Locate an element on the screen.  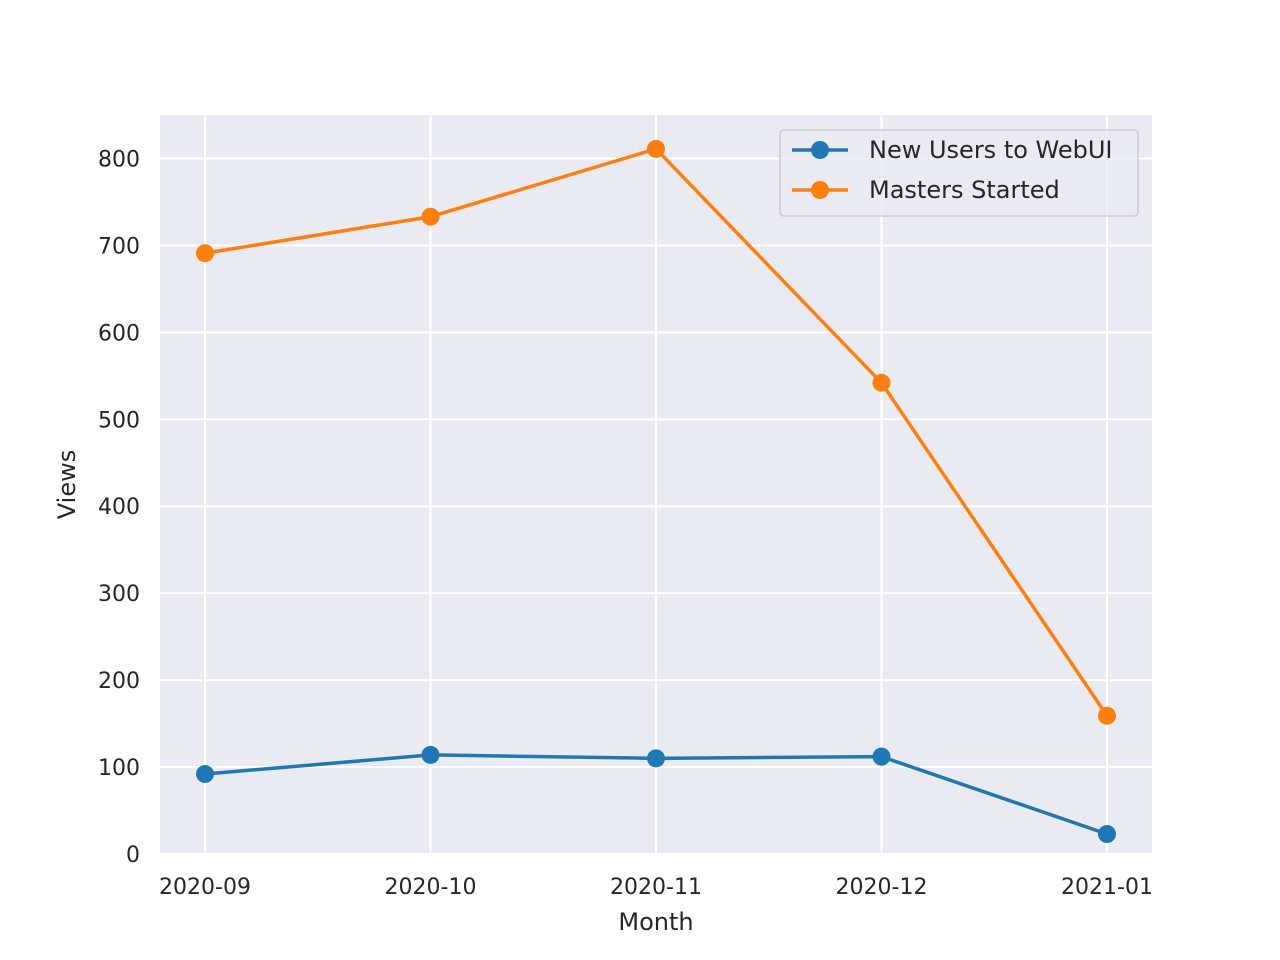
y-tick-label: 300 is located at coordinates (119, 594).